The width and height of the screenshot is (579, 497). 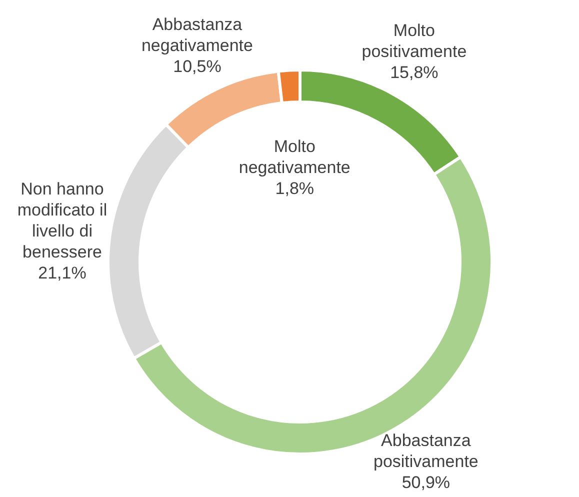 What do you see at coordinates (197, 35) in the screenshot?
I see `slice-label: Abbastanza negativamente` at bounding box center [197, 35].